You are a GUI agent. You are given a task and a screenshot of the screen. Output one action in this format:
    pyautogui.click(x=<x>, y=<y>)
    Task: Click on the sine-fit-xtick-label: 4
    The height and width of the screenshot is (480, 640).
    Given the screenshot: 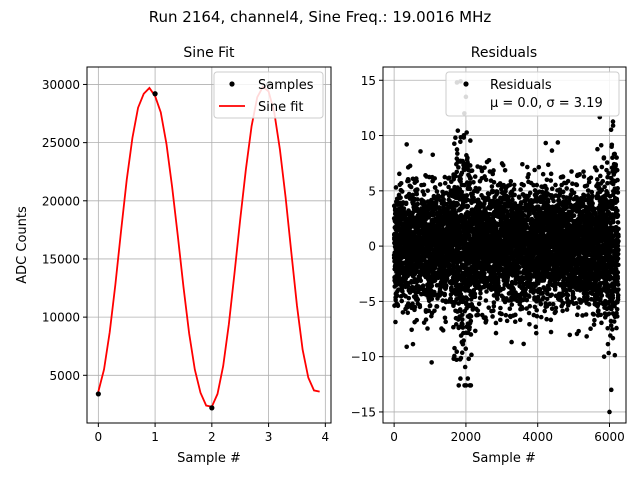 What is the action you would take?
    pyautogui.click(x=326, y=437)
    